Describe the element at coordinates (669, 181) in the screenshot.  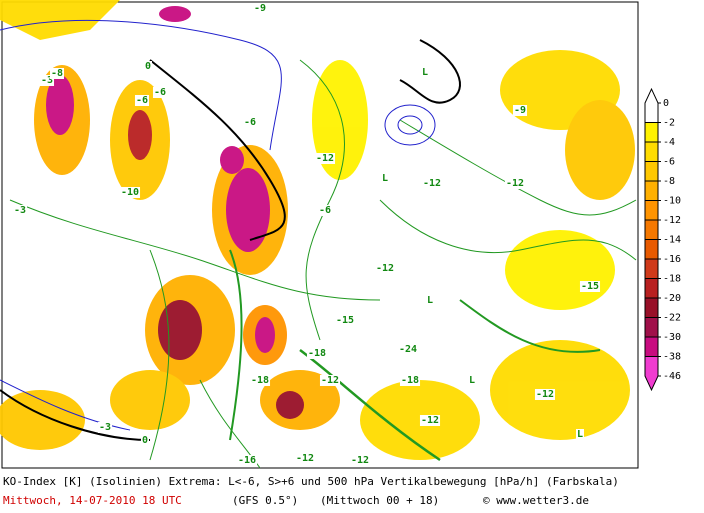
I see `colorbar-label: -8` at that location.